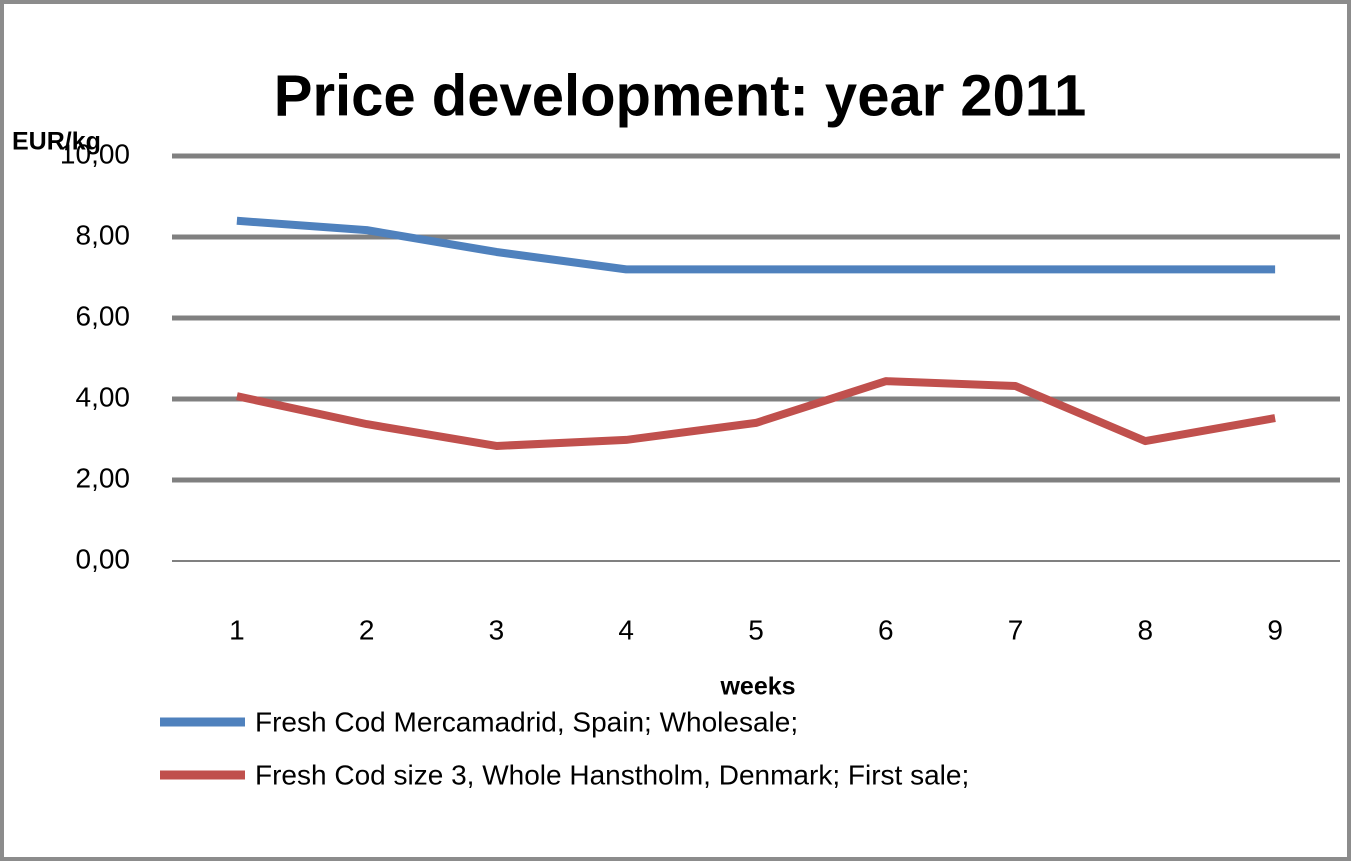  Describe the element at coordinates (680, 95) in the screenshot. I see `chart-title: Price development: year 2011` at that location.